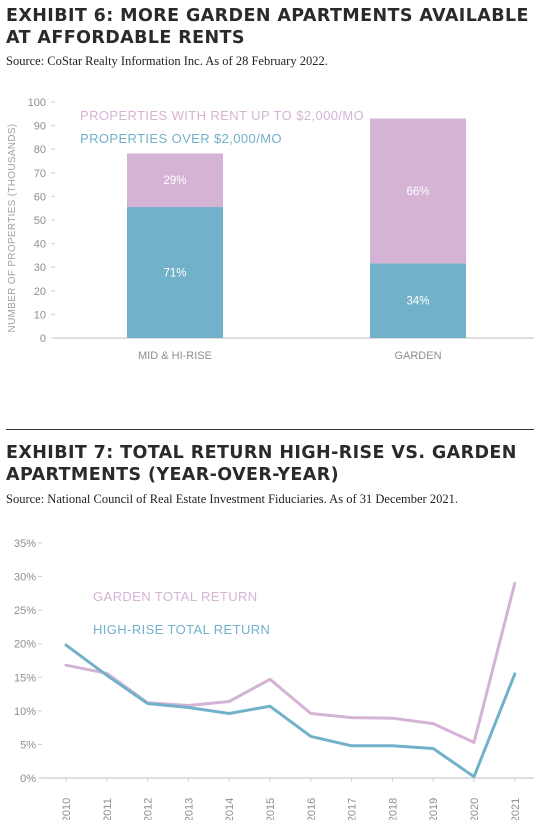 Image resolution: width=534 pixels, height=820 pixels. What do you see at coordinates (181, 629) in the screenshot?
I see `legend-label: HIGH-RISE TOTAL RETURN` at bounding box center [181, 629].